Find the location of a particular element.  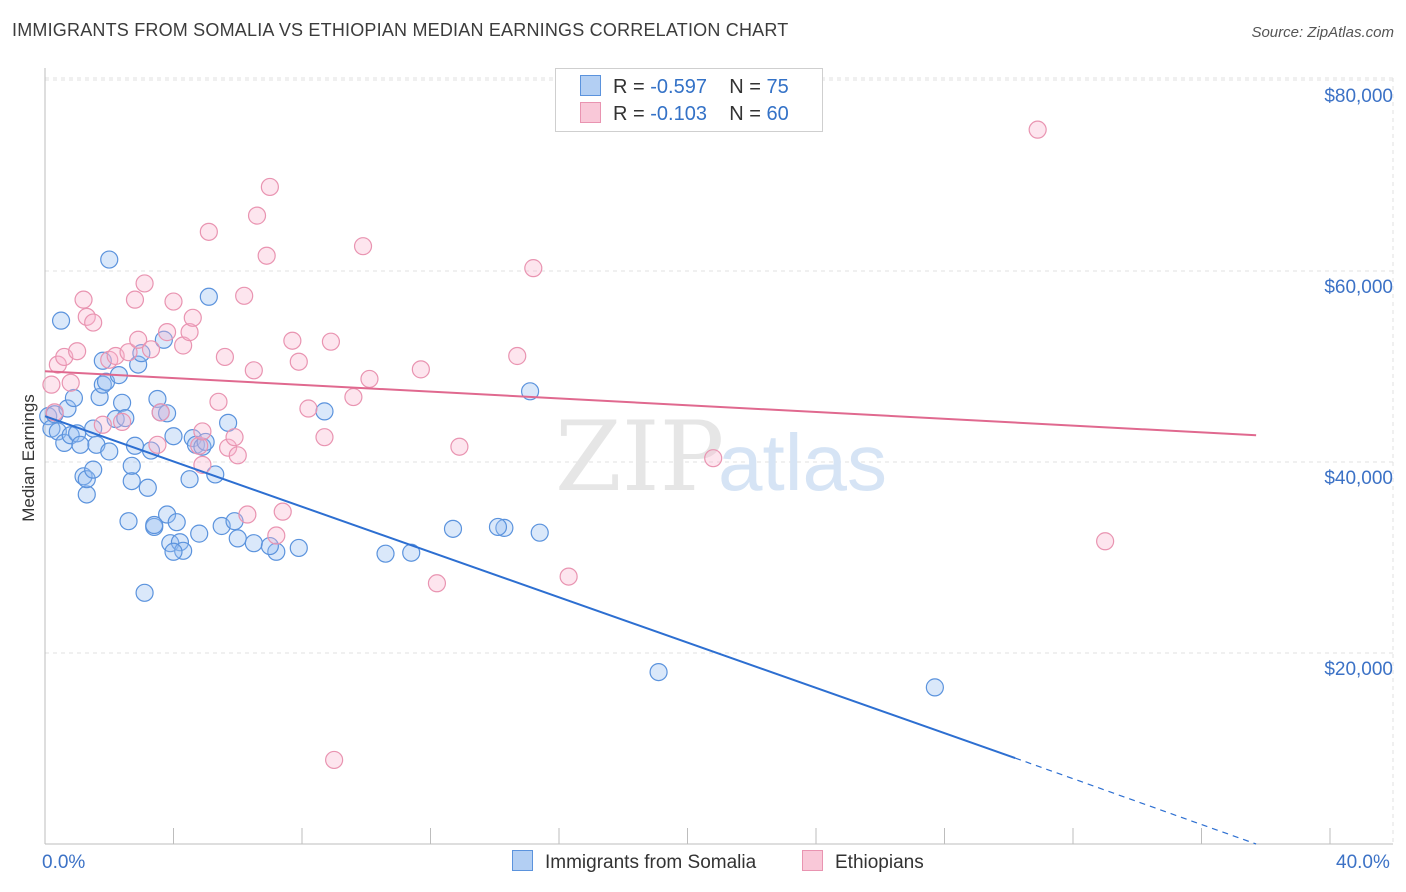

y-axis-label: Median Earnings is located at coordinates (28, 458).